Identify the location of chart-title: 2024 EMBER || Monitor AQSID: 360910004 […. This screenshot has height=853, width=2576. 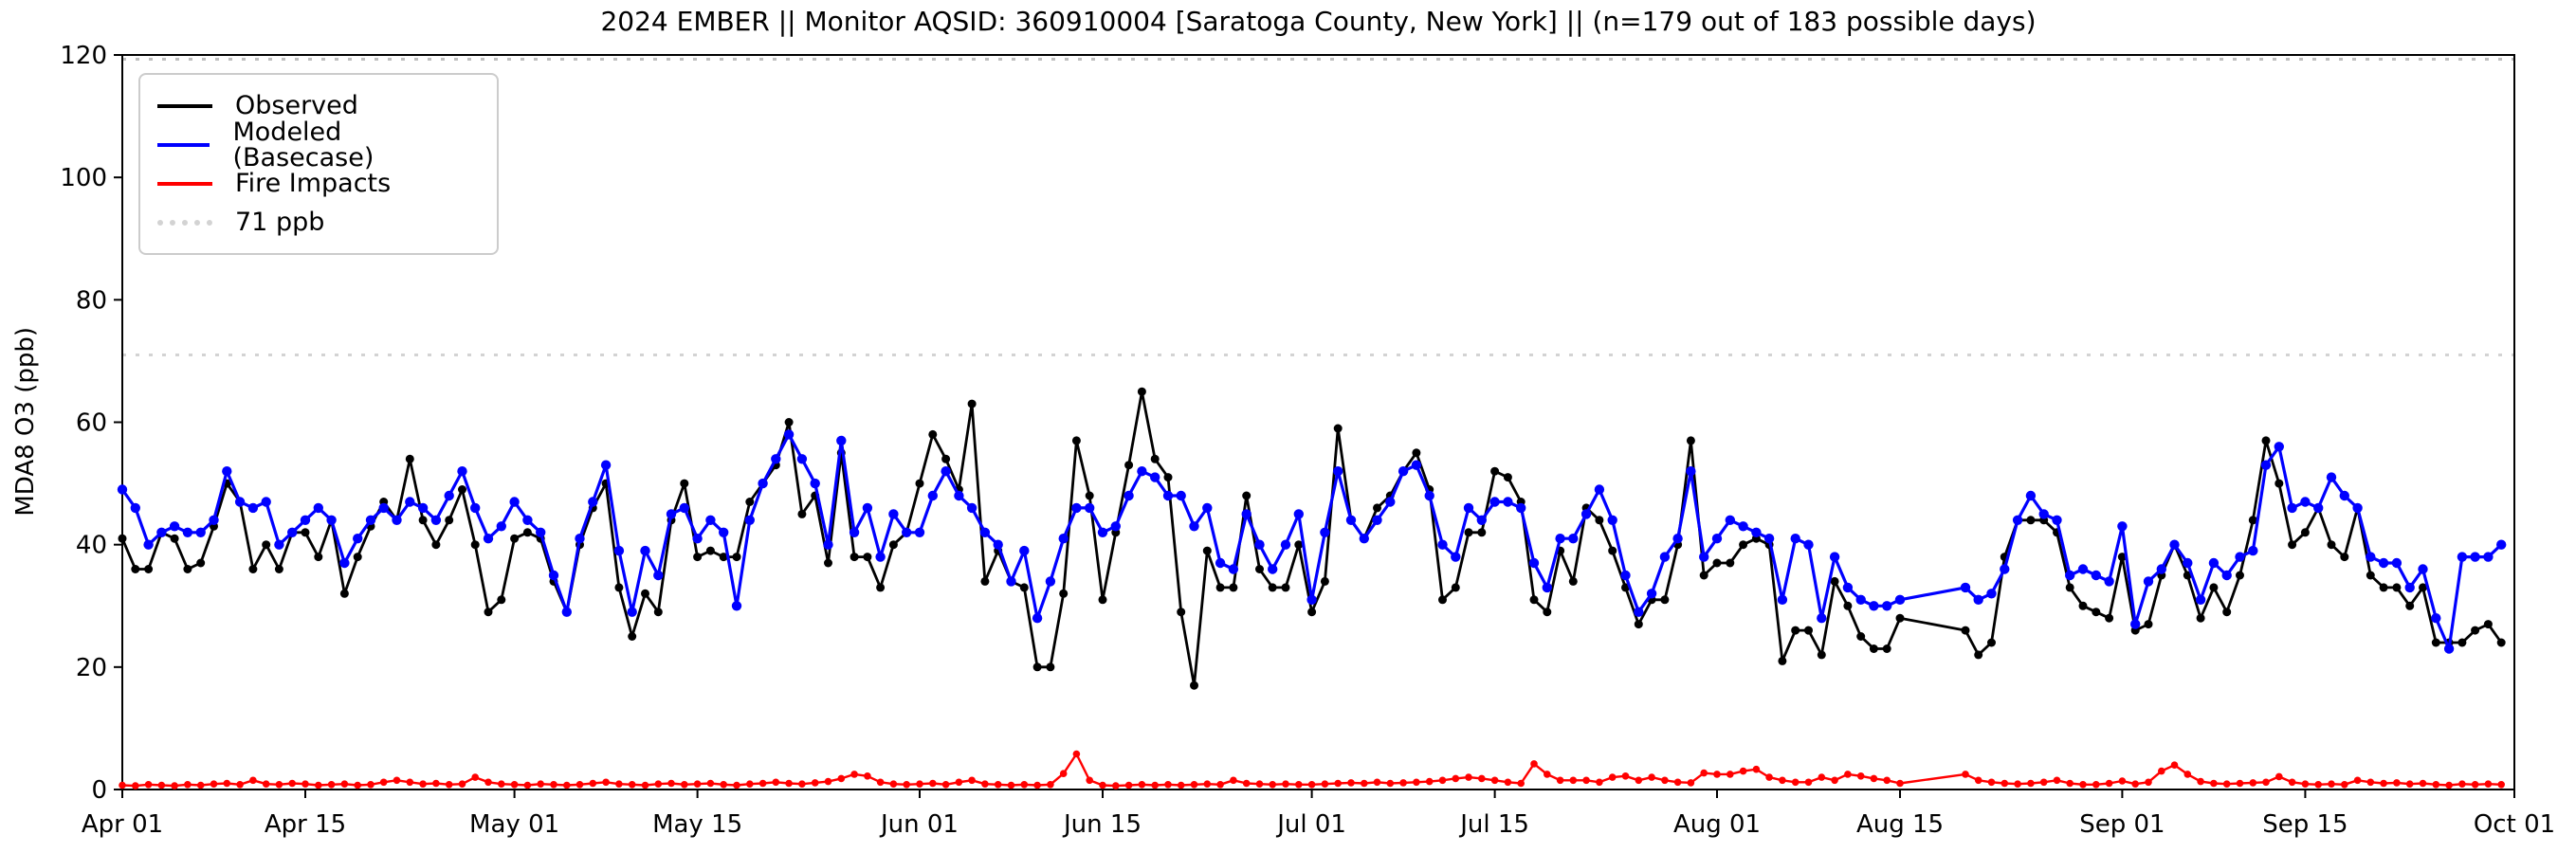
(1318, 21).